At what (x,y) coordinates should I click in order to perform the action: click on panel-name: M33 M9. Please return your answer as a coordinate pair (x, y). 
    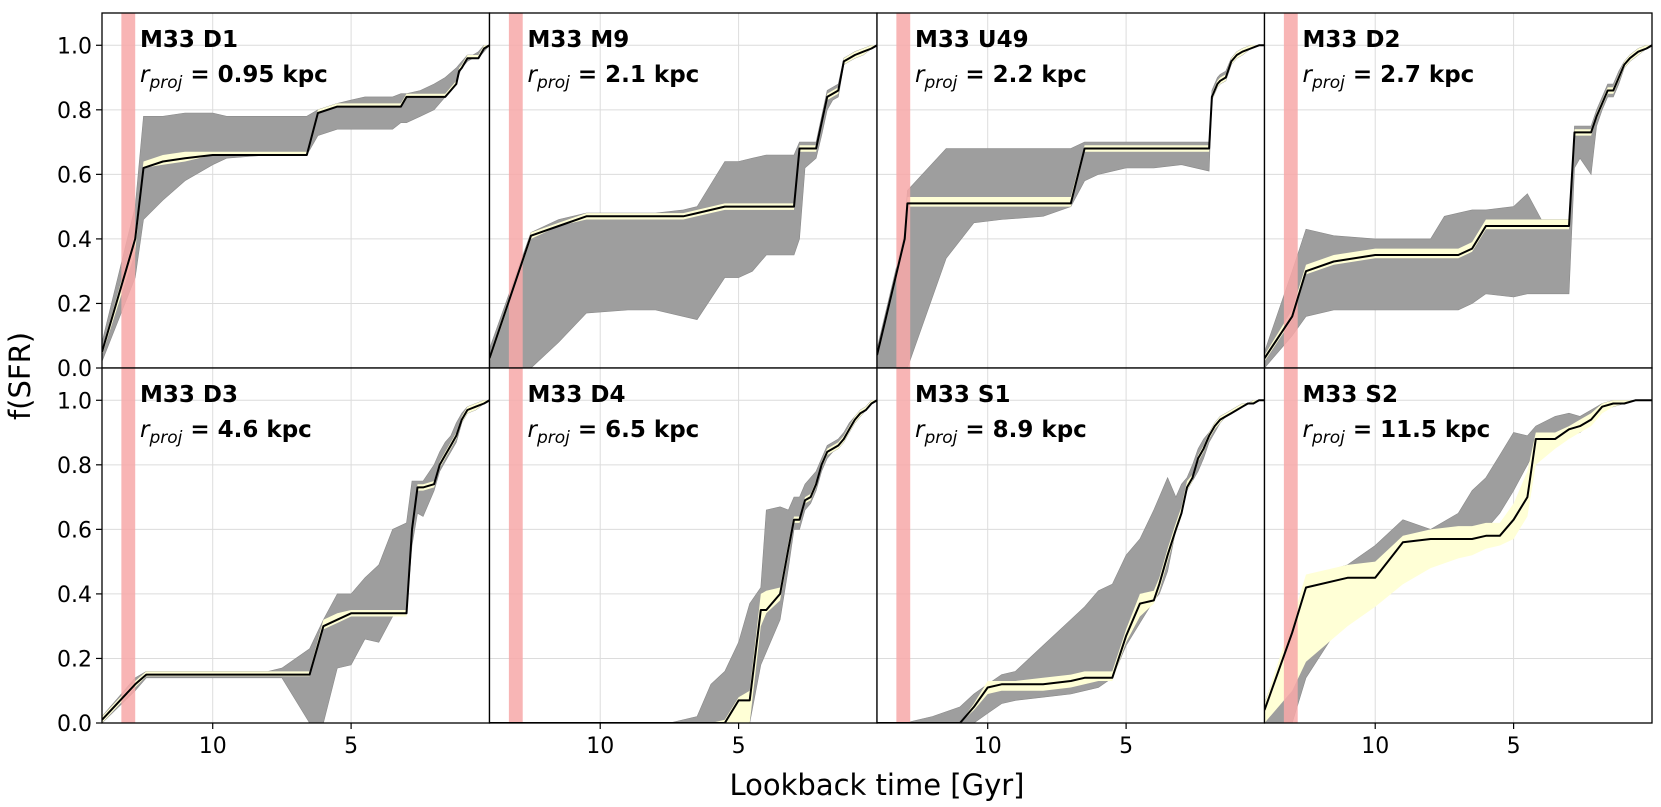
    Looking at the image, I should click on (579, 40).